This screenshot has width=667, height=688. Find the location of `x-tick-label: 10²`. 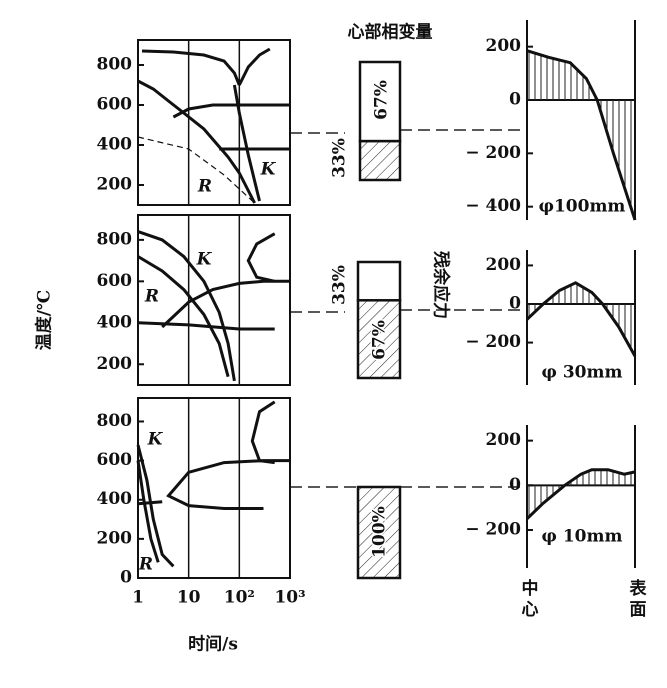

x-tick-label: 10² is located at coordinates (239, 598).